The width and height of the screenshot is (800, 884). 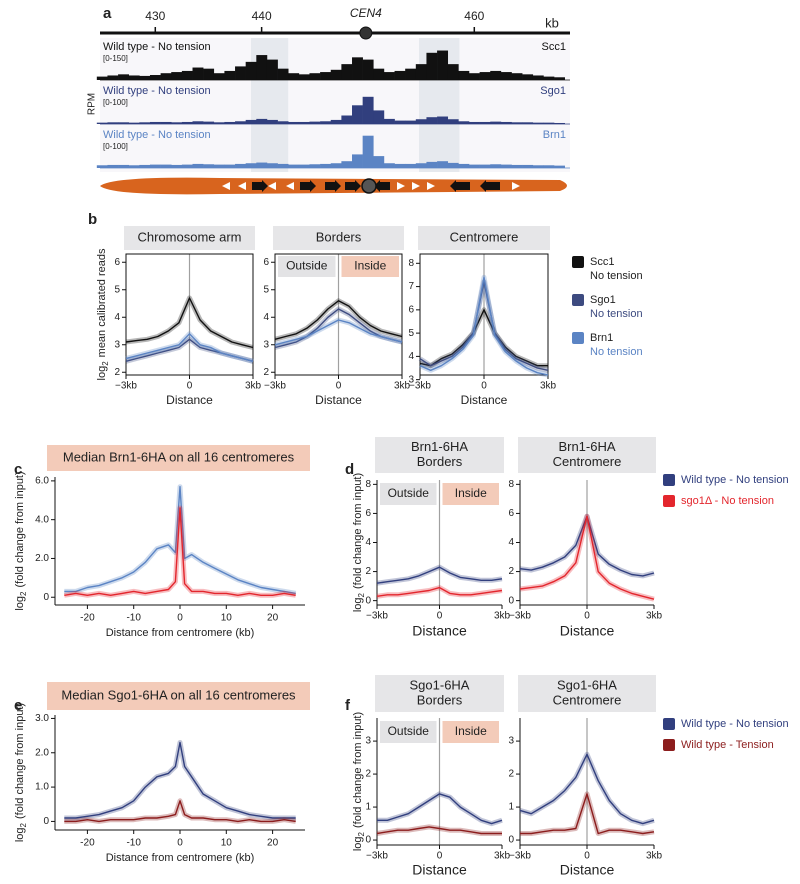 I want to click on region-label: Outside, so click(x=409, y=731).